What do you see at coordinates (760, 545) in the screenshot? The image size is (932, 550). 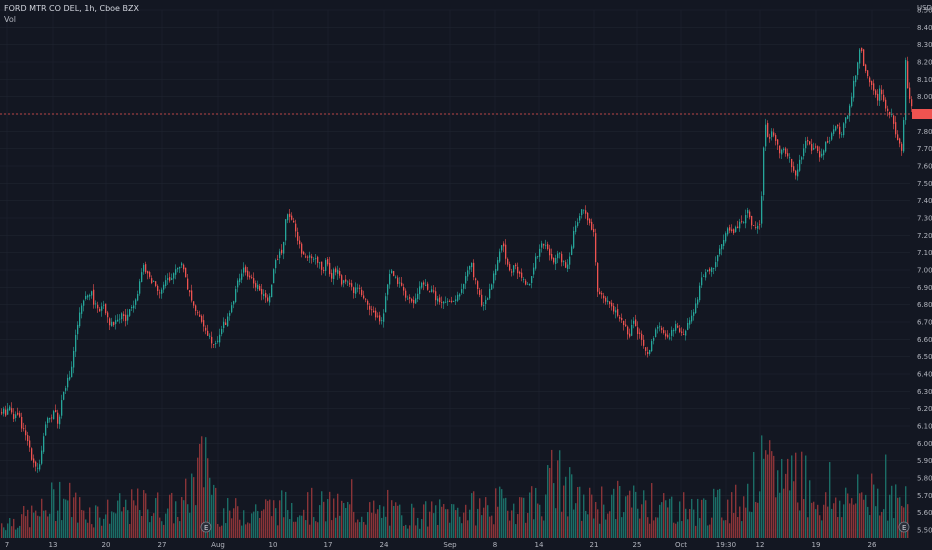 I see `x-tick-label: 12` at bounding box center [760, 545].